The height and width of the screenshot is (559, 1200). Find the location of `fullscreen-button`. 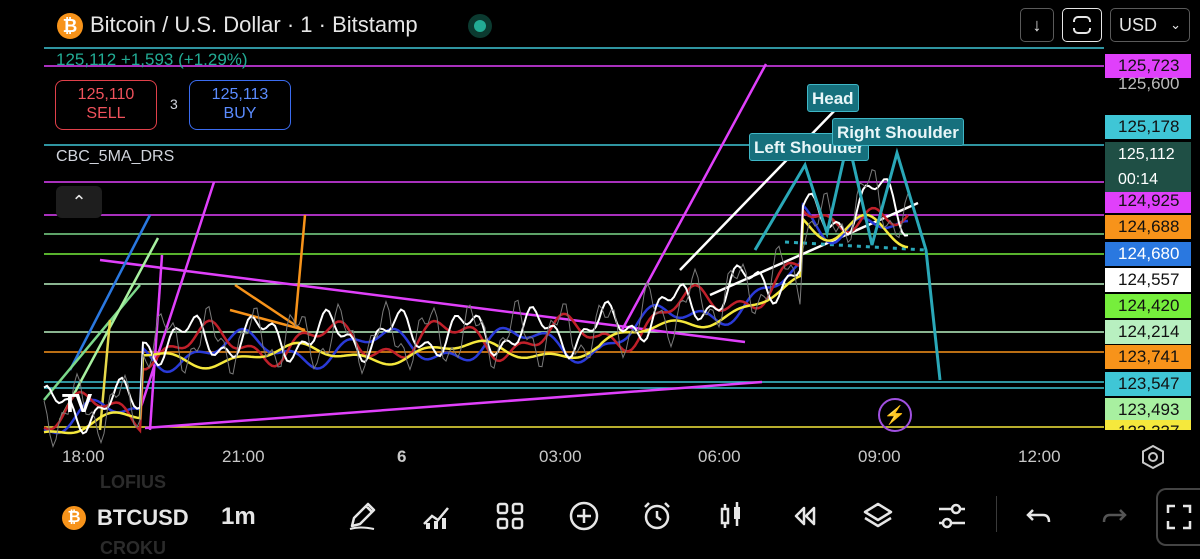

fullscreen-button is located at coordinates (1082, 25).